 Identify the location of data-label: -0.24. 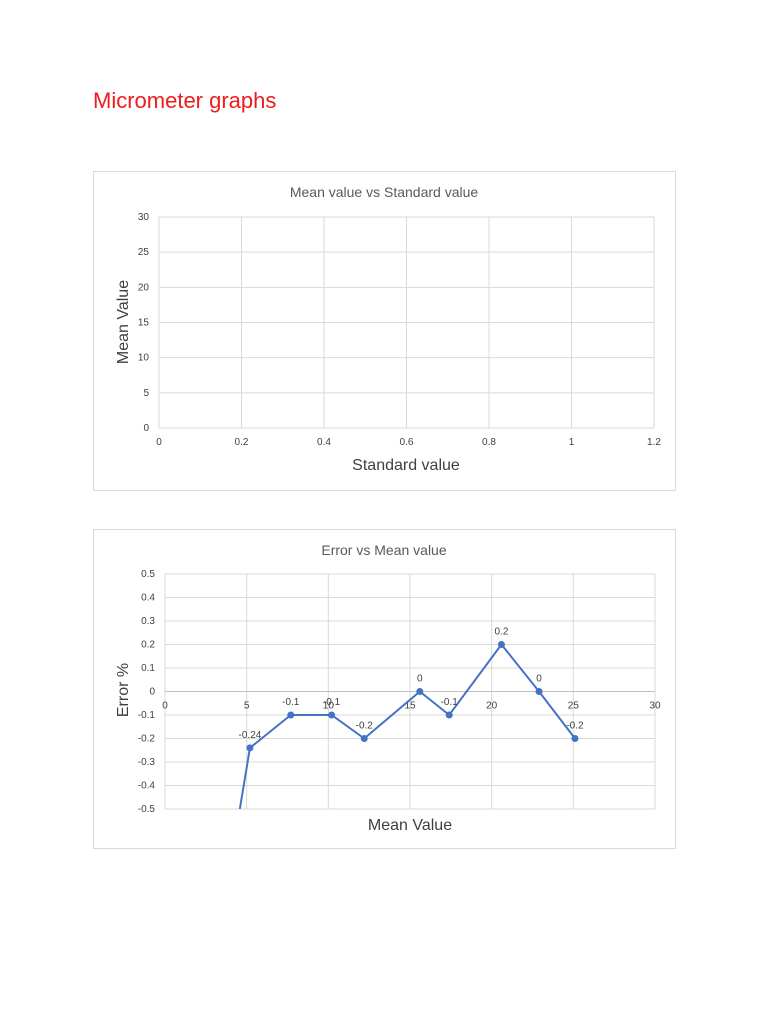
(250, 735).